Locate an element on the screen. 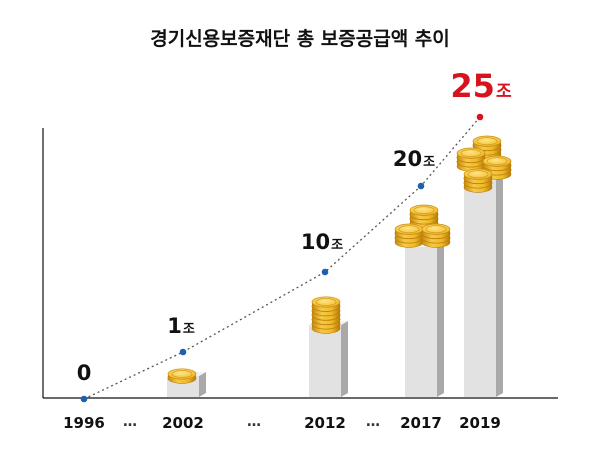 This screenshot has height=452, width=600. coins-2017 is located at coordinates (422, 226).